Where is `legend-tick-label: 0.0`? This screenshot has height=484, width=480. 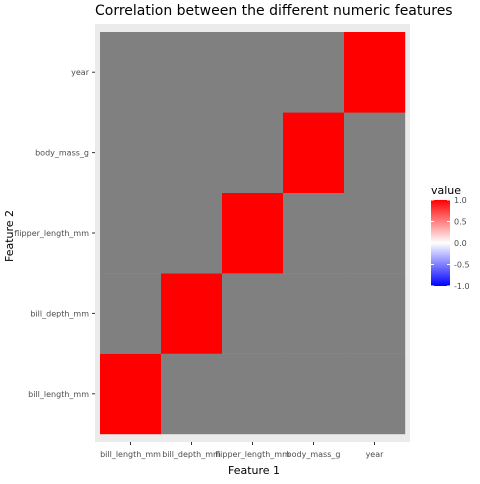 legend-tick-label: 0.0 is located at coordinates (460, 243).